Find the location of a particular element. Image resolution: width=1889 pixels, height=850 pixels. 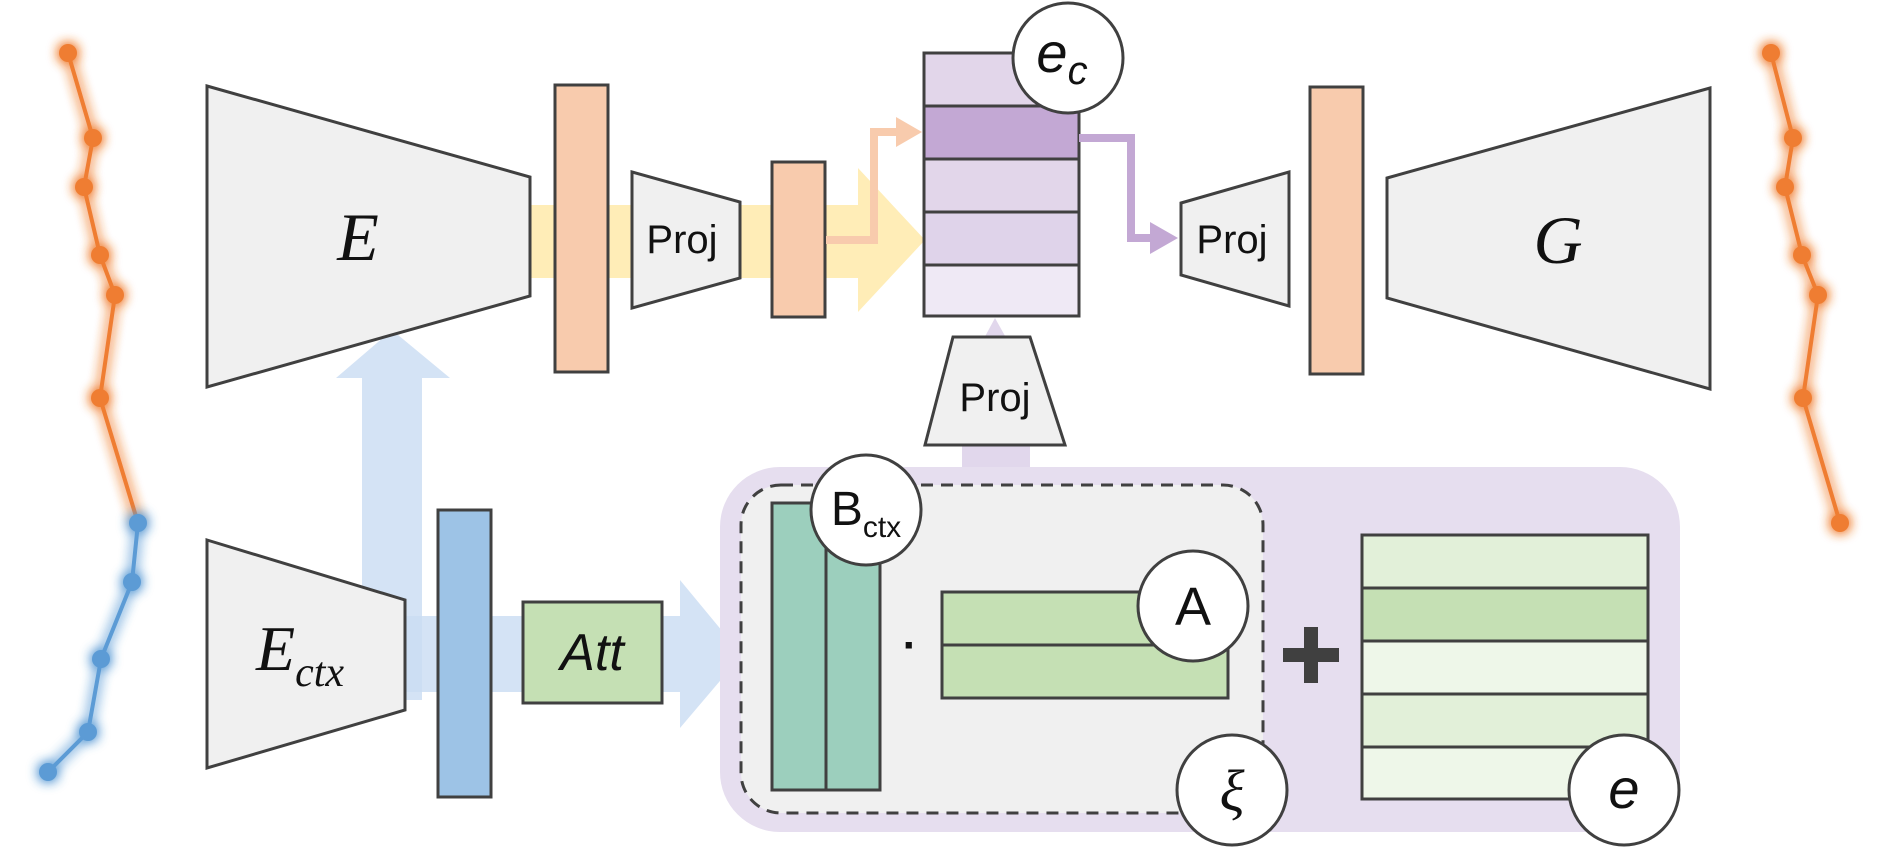

encoder-label: E is located at coordinates (357, 237).